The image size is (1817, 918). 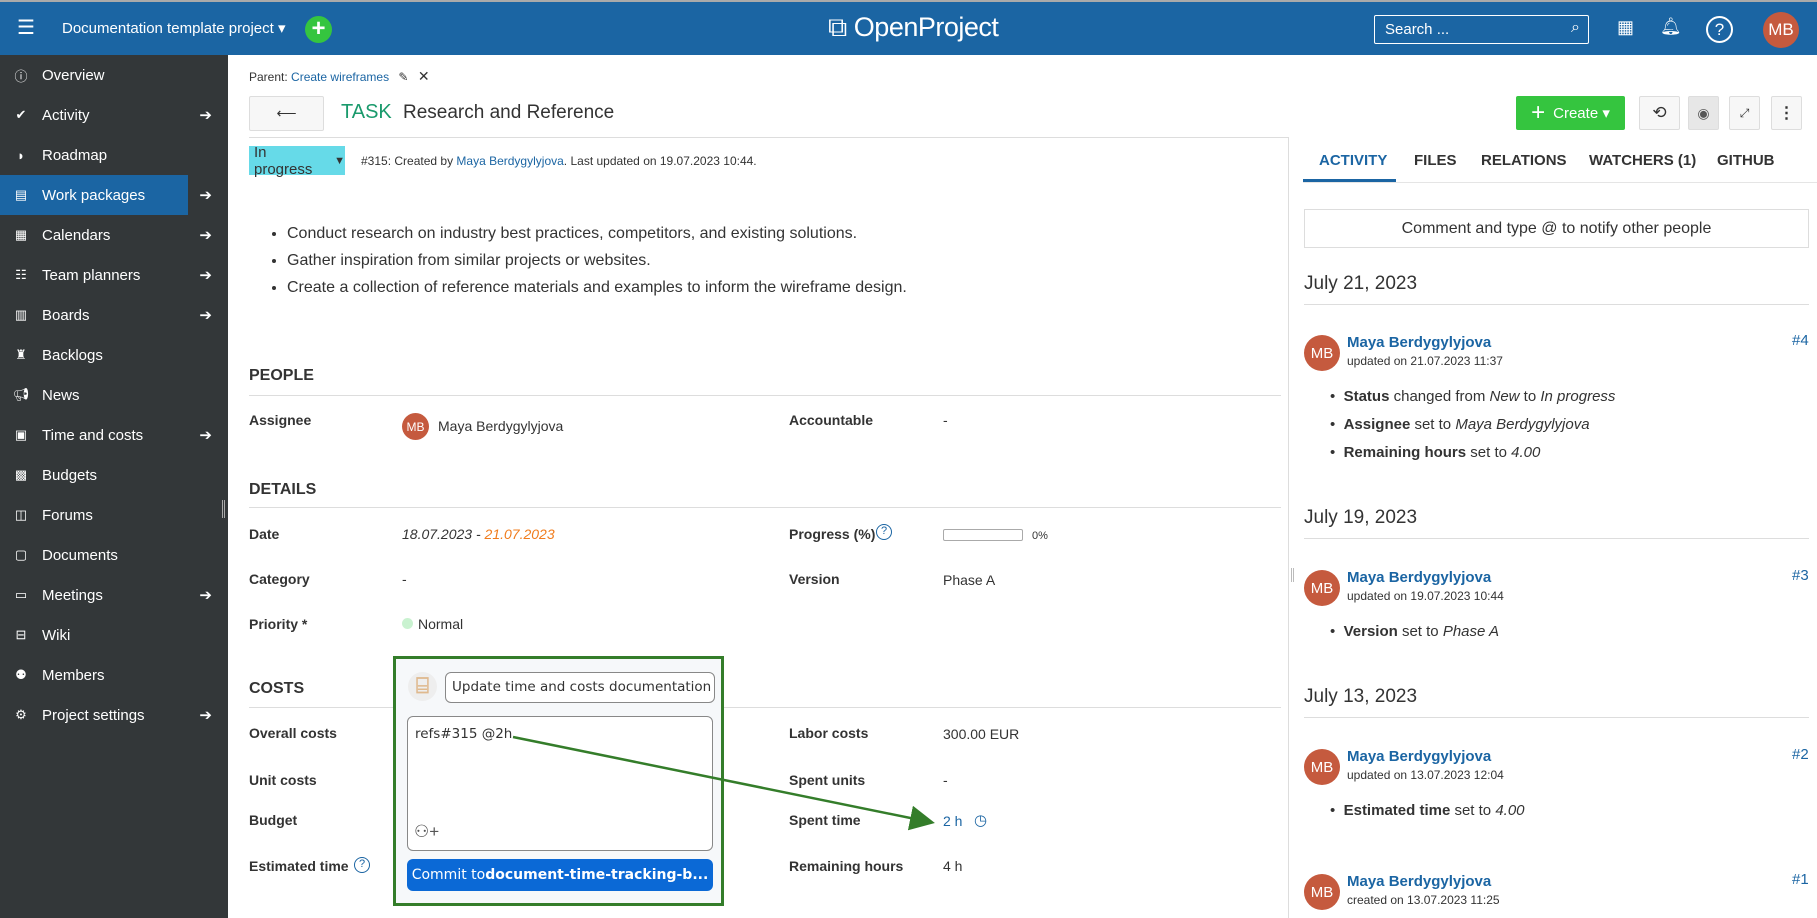 What do you see at coordinates (72, 595) in the screenshot?
I see `sidebar-item-label: Meetings` at bounding box center [72, 595].